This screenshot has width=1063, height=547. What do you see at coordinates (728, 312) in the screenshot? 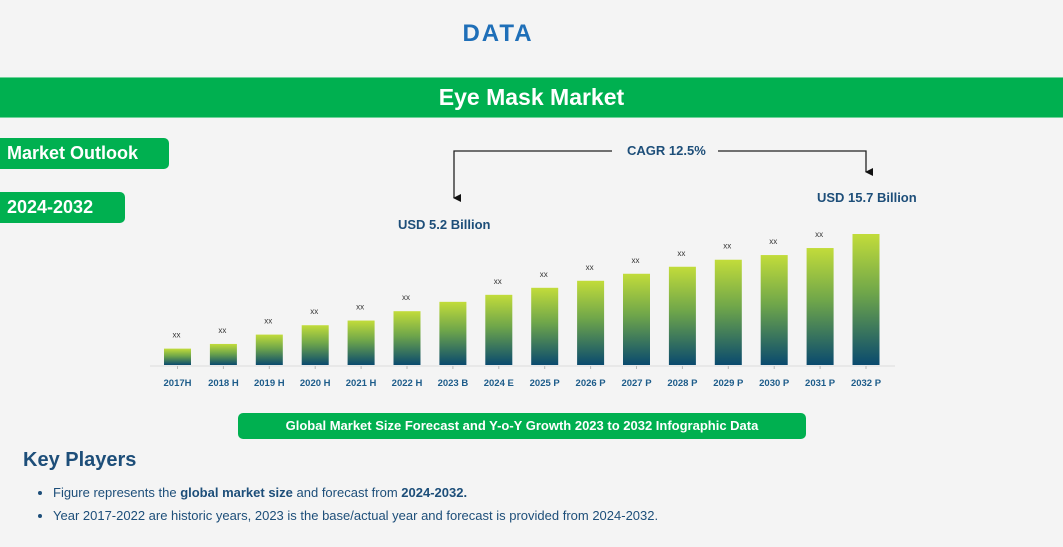
I see `bar-2029p` at bounding box center [728, 312].